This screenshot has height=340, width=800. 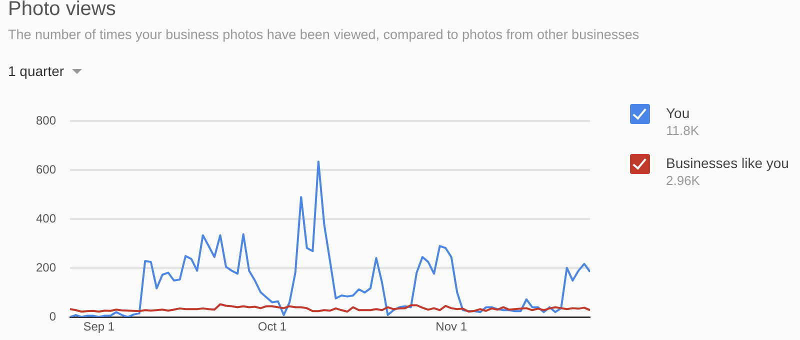 What do you see at coordinates (272, 327) in the screenshot?
I see `x-tick-label: Oct 1` at bounding box center [272, 327].